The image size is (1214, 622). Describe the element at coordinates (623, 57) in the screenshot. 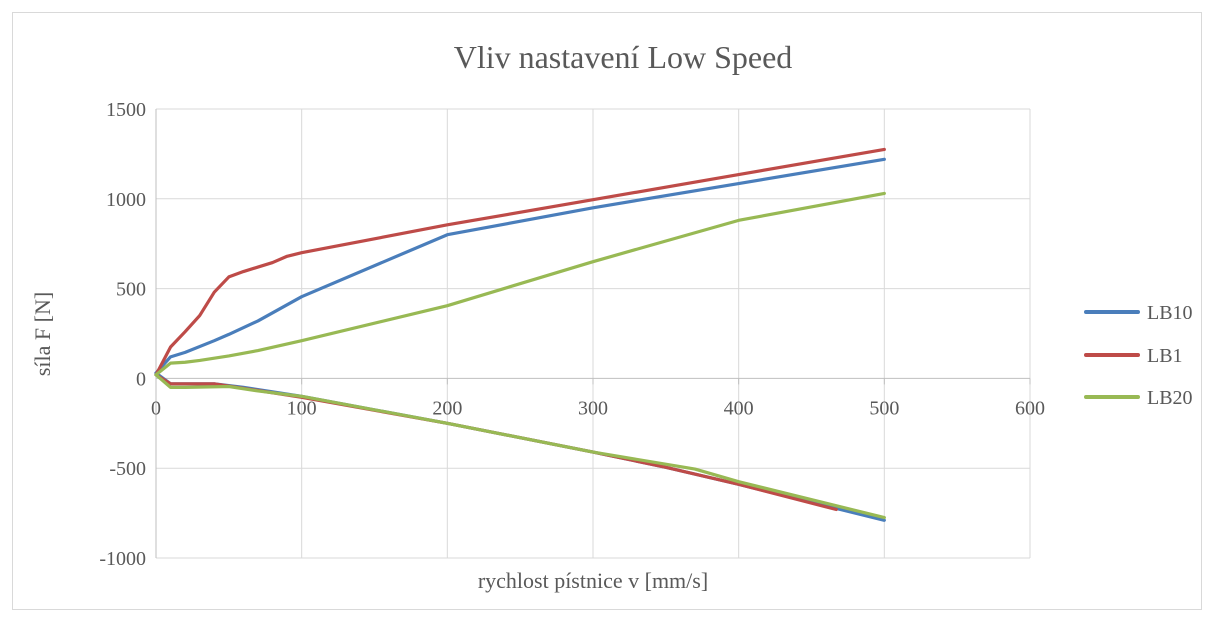

I see `chart-title: Vliv nastavení Low Speed` at that location.